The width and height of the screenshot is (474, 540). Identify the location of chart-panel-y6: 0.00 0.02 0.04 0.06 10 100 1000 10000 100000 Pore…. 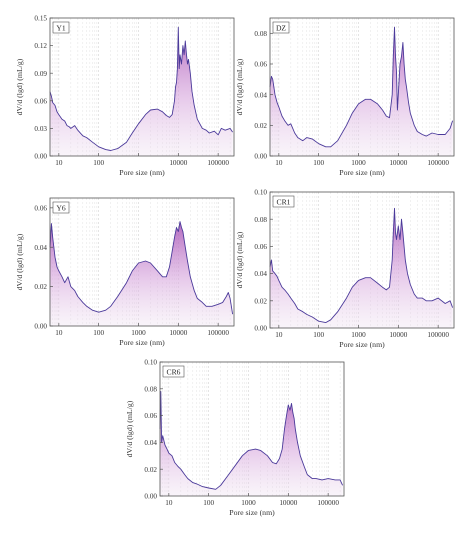
(125, 272).